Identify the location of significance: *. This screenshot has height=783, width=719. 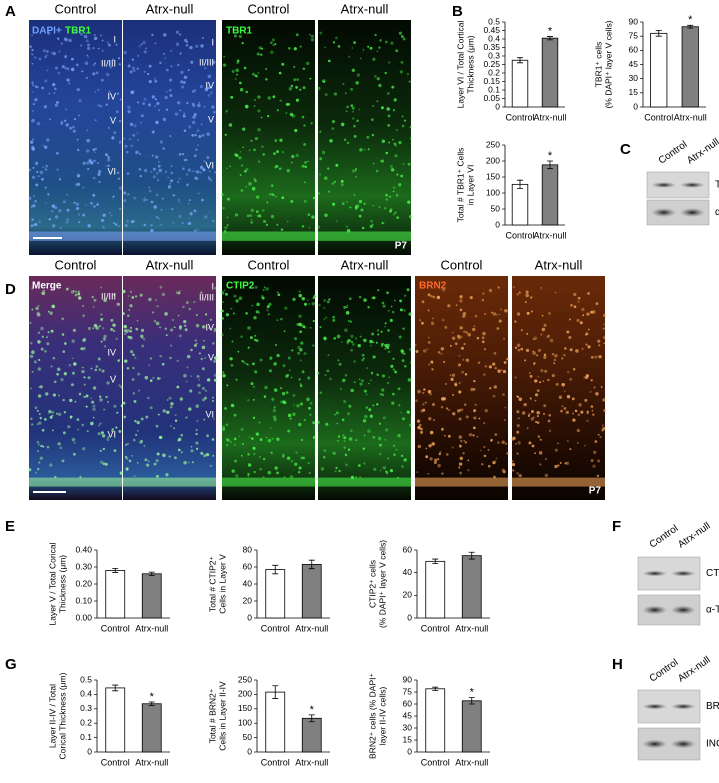
(312, 710).